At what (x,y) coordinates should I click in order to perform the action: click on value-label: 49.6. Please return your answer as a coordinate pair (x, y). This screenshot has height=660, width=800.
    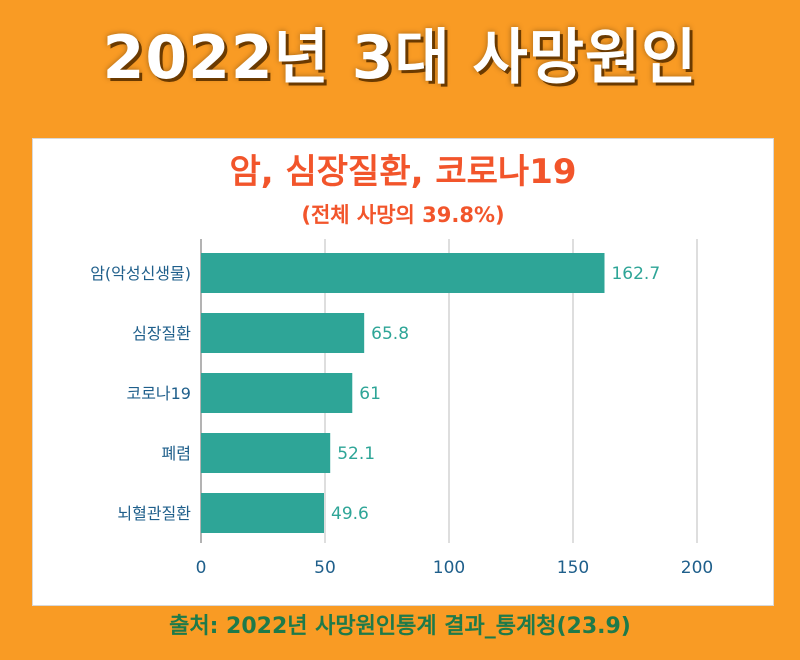
    Looking at the image, I should click on (350, 514).